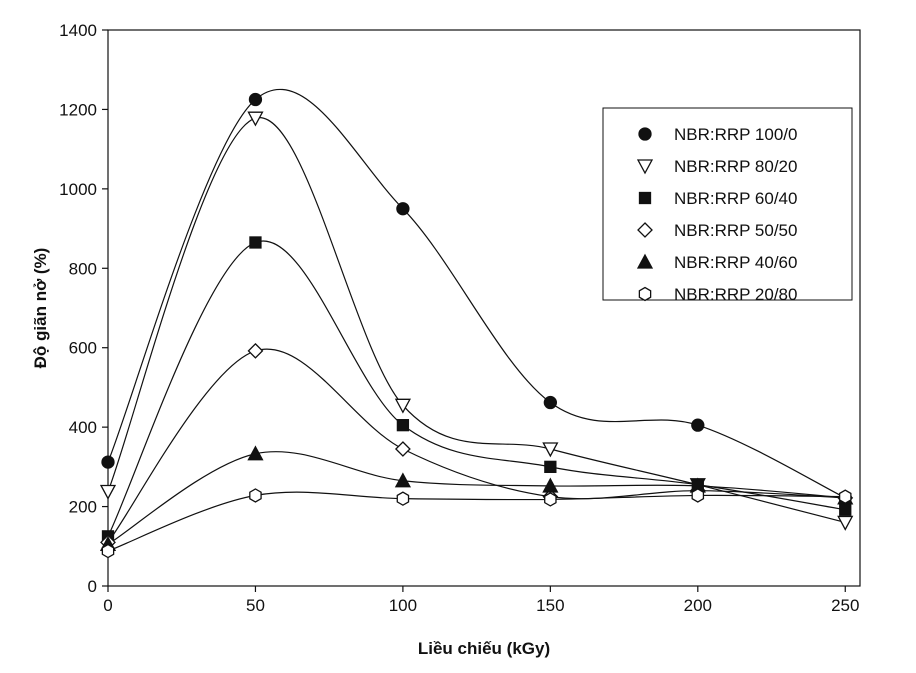 Image resolution: width=916 pixels, height=673 pixels. I want to click on x-axis-ticks: 0 50 100 150 200 250, so click(481, 600).